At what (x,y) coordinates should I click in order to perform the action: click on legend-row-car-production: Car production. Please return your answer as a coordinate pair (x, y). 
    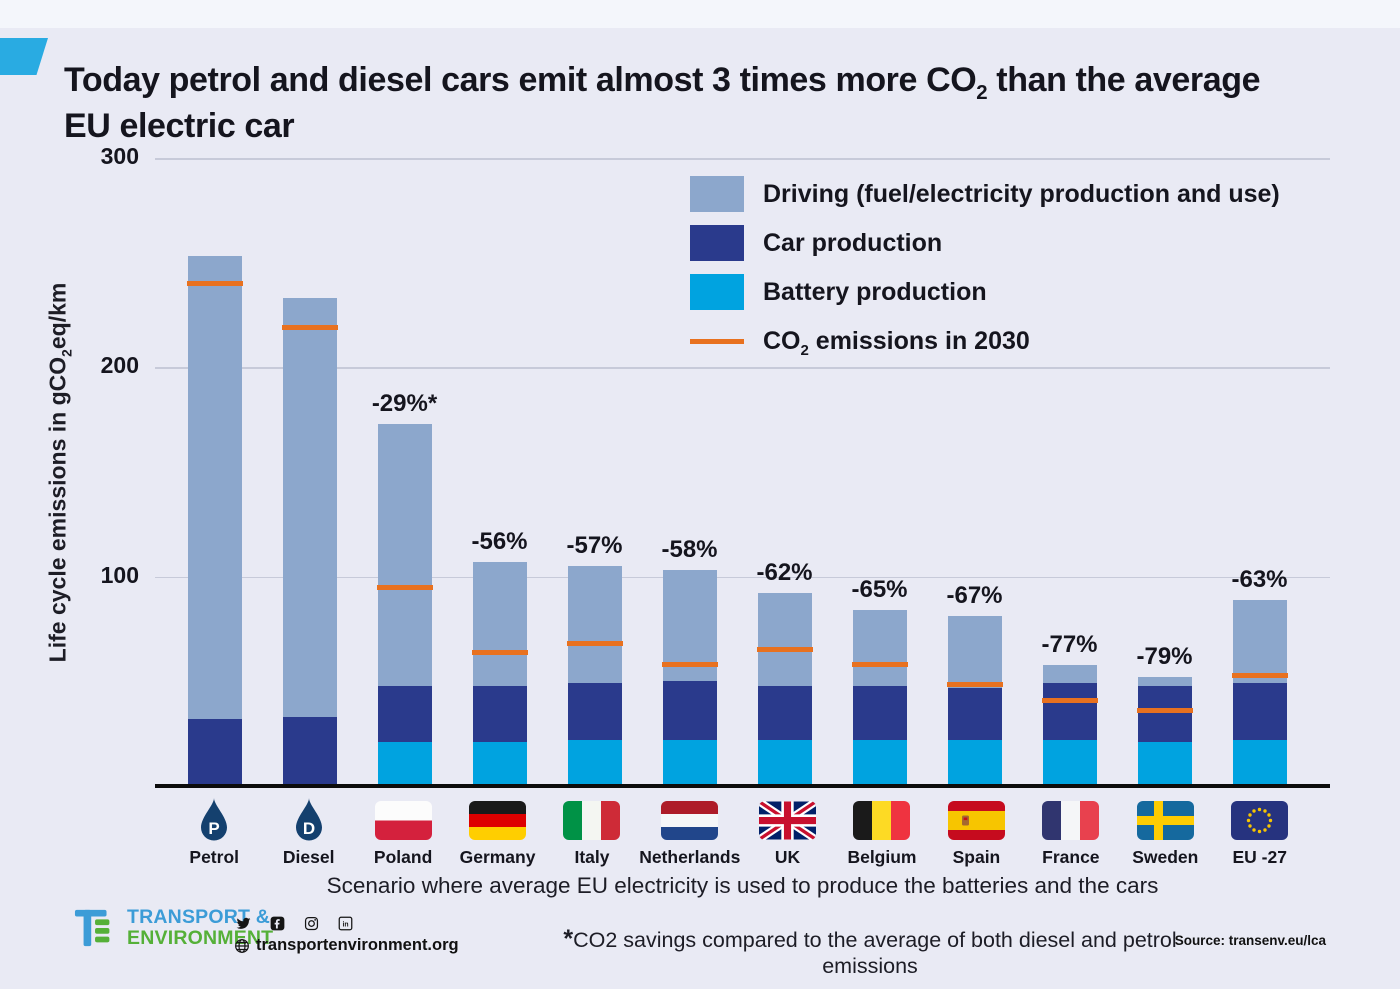
    Looking at the image, I should click on (985, 243).